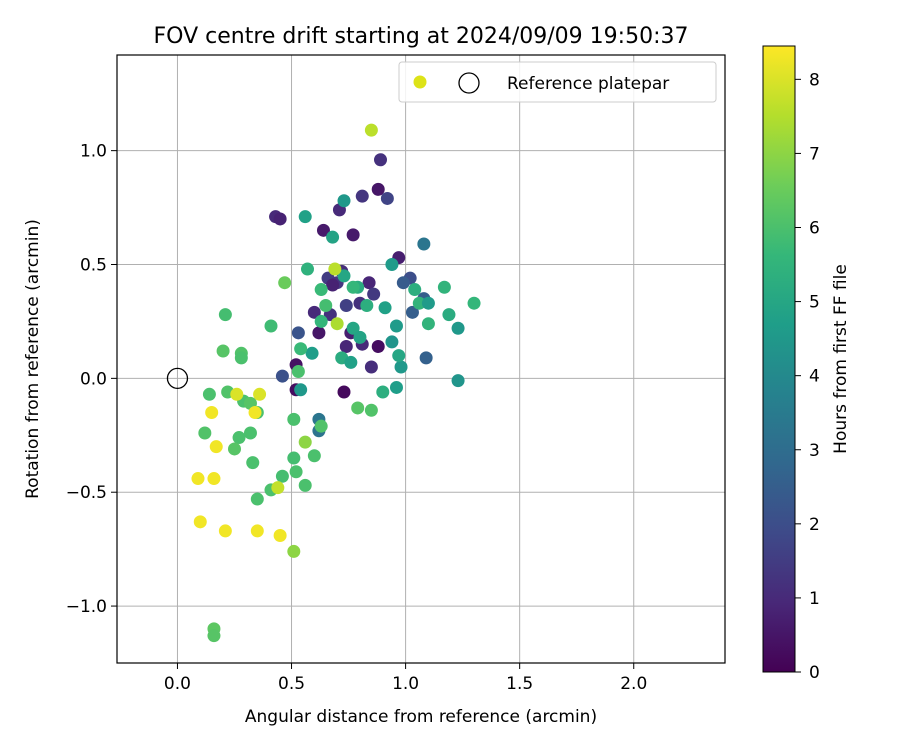  Describe the element at coordinates (177, 378) in the screenshot. I see `reference-point` at that location.